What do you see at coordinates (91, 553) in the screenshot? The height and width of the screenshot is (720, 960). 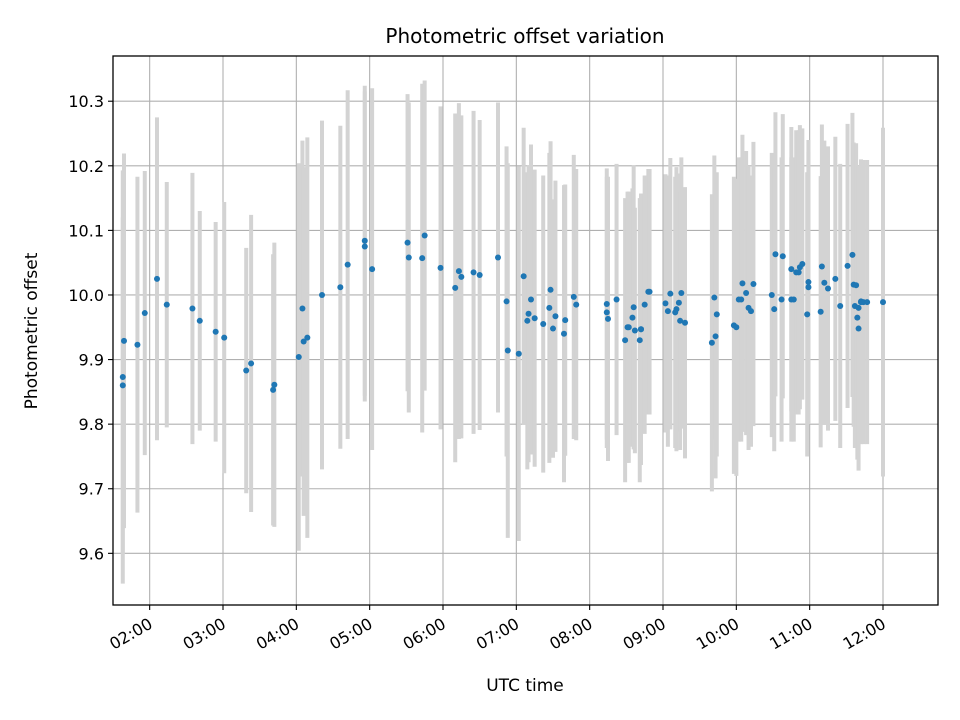 I see `y-tick-label: 9.6` at bounding box center [91, 553].